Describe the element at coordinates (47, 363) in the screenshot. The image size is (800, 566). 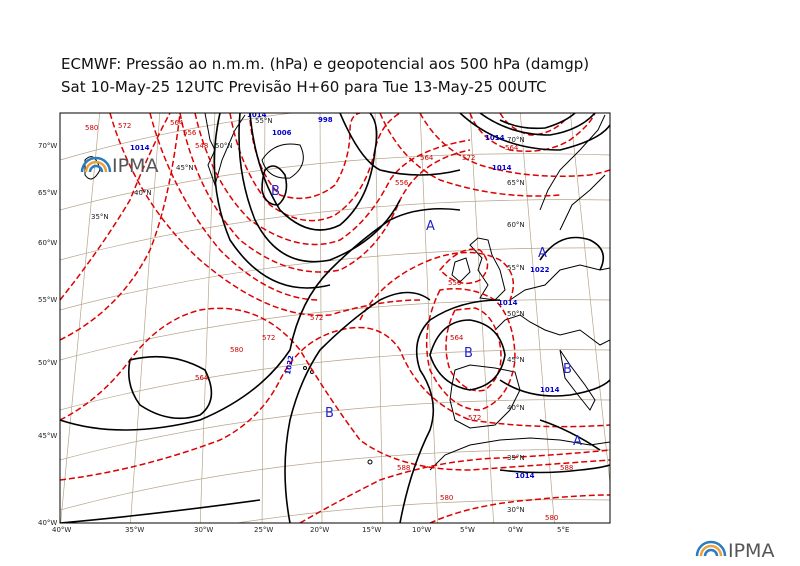
I see `svg-text: 50°W` at that location.